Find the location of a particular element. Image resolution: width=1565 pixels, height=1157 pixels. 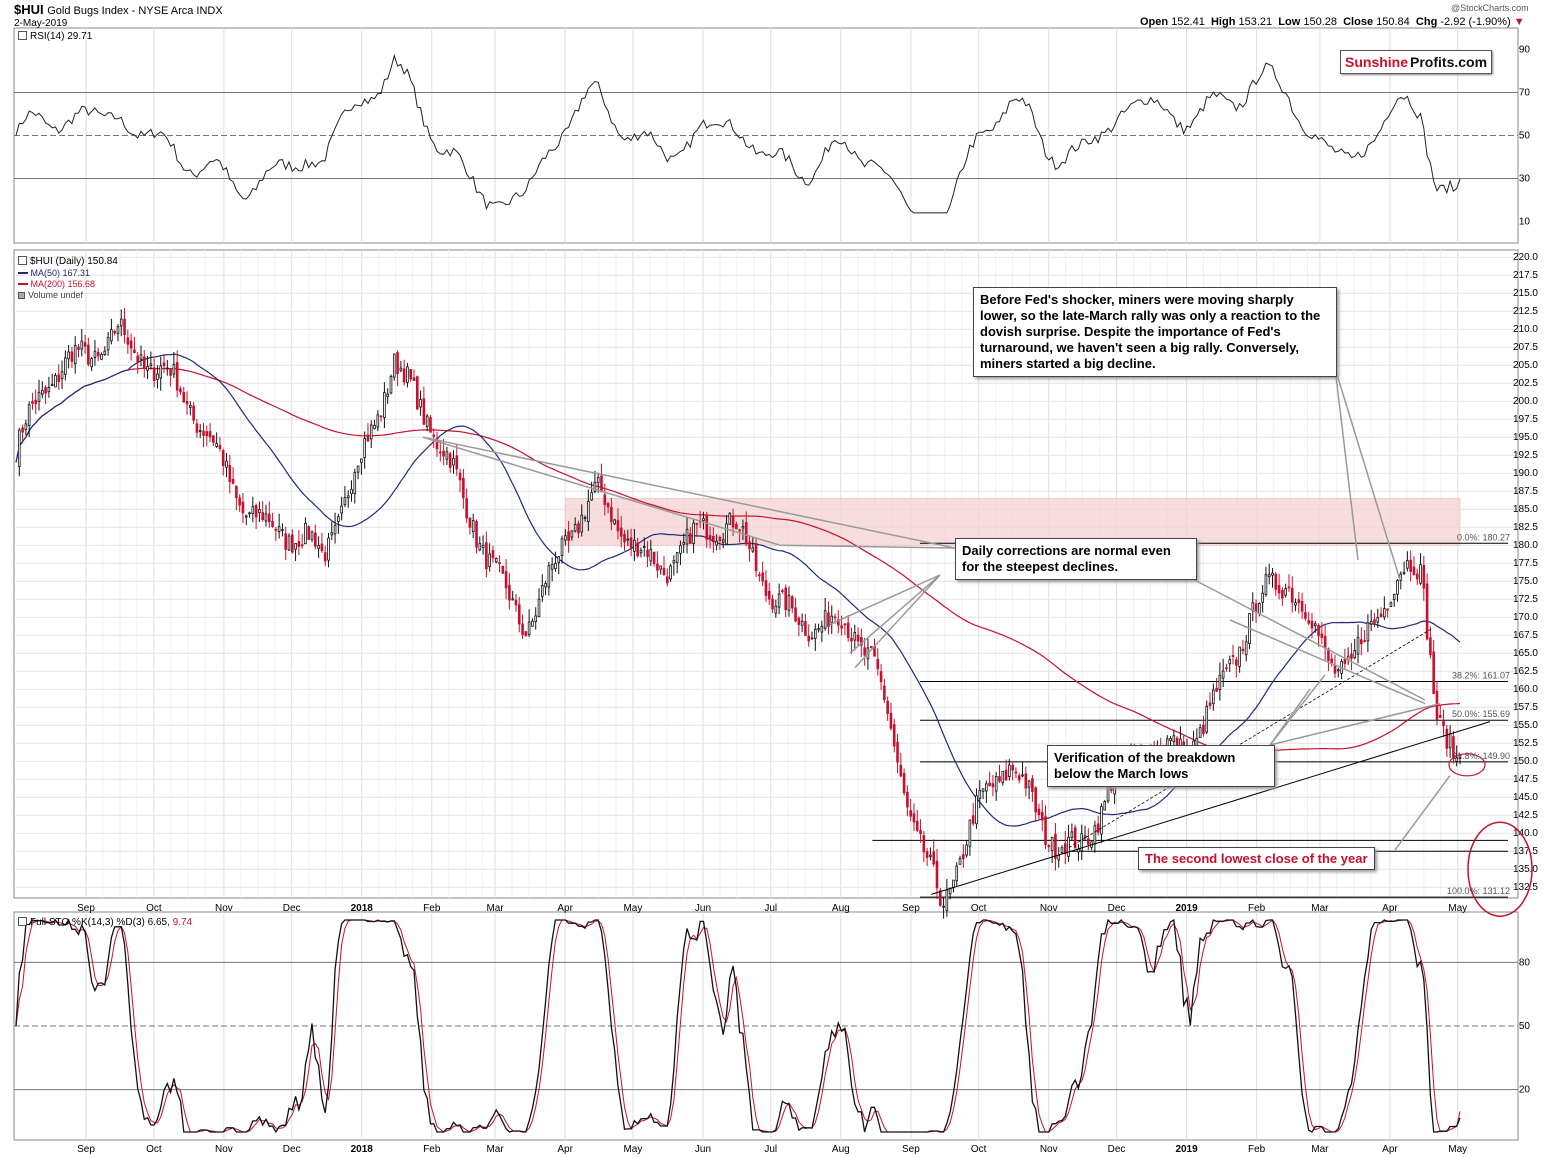

x-tick-label-price: Apr is located at coordinates (565, 908).